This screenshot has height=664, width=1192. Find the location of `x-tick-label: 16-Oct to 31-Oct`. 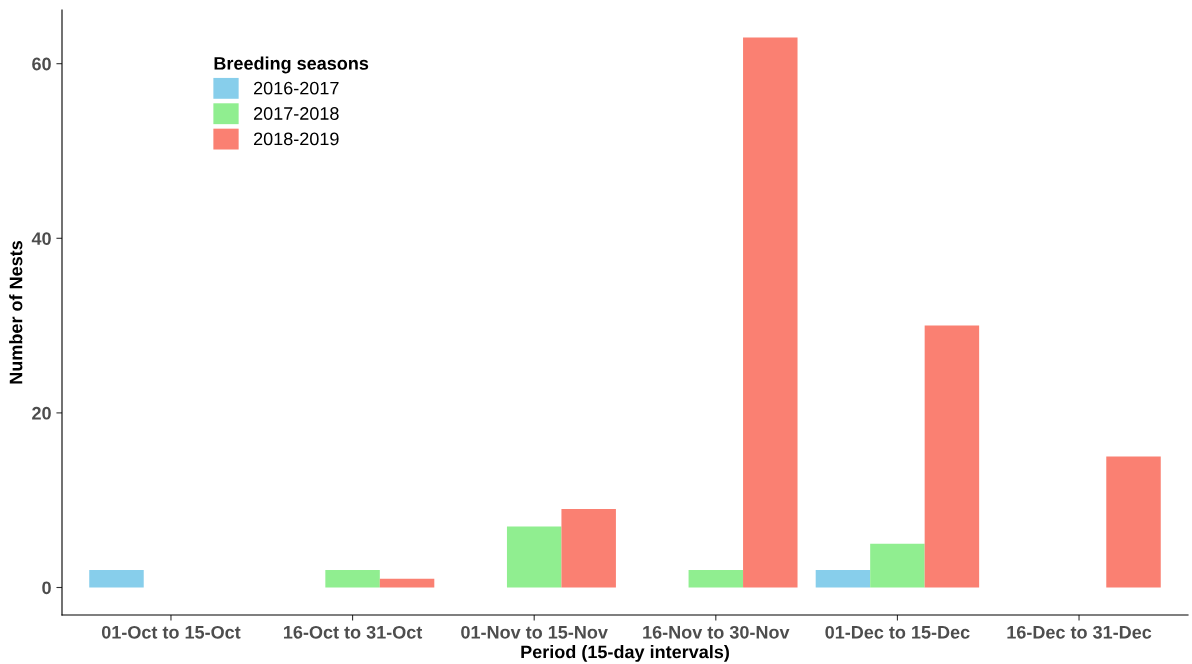

x-tick-label: 16-Oct to 31-Oct is located at coordinates (353, 632).